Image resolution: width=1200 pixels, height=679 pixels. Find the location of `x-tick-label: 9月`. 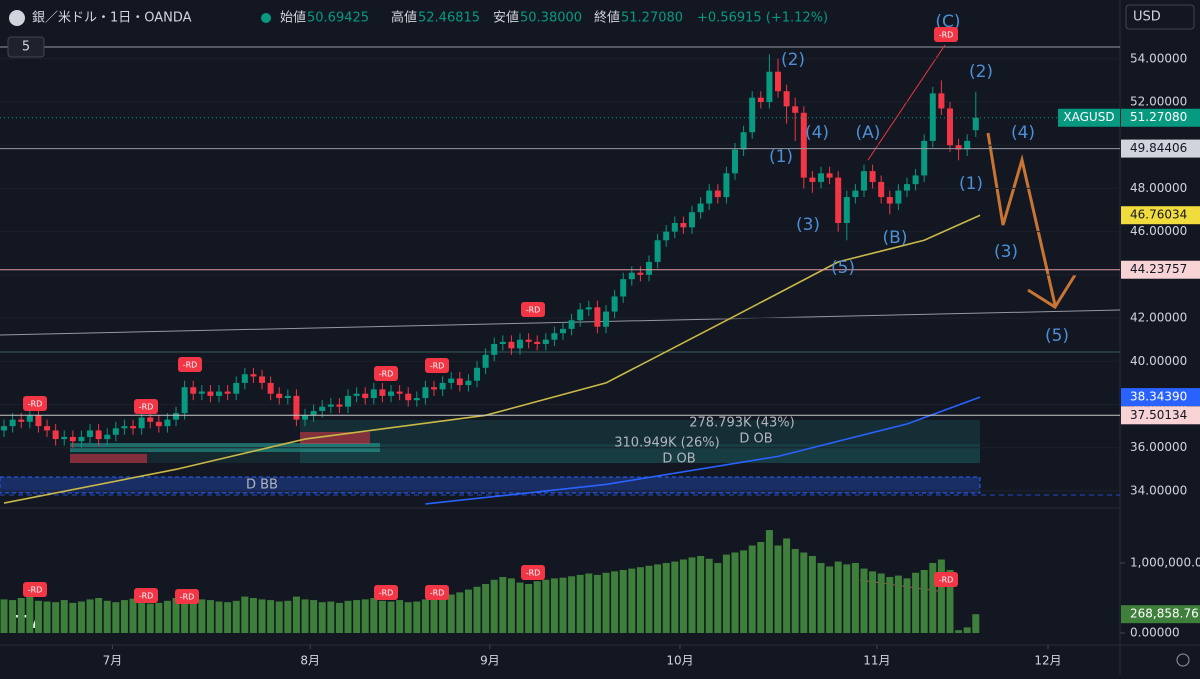

x-tick-label: 9月 is located at coordinates (490, 661).